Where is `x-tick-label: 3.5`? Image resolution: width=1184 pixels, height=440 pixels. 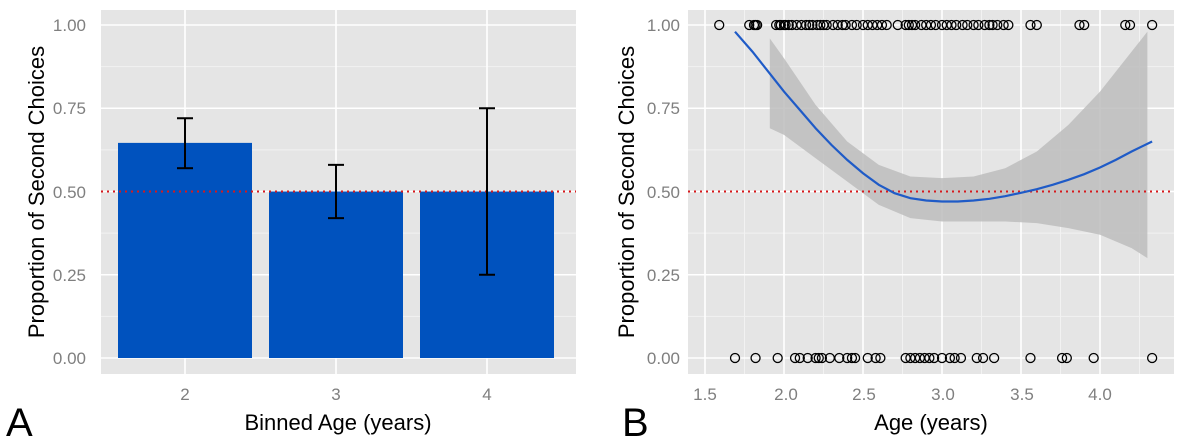 x-tick-label: 3.5 is located at coordinates (1022, 394).